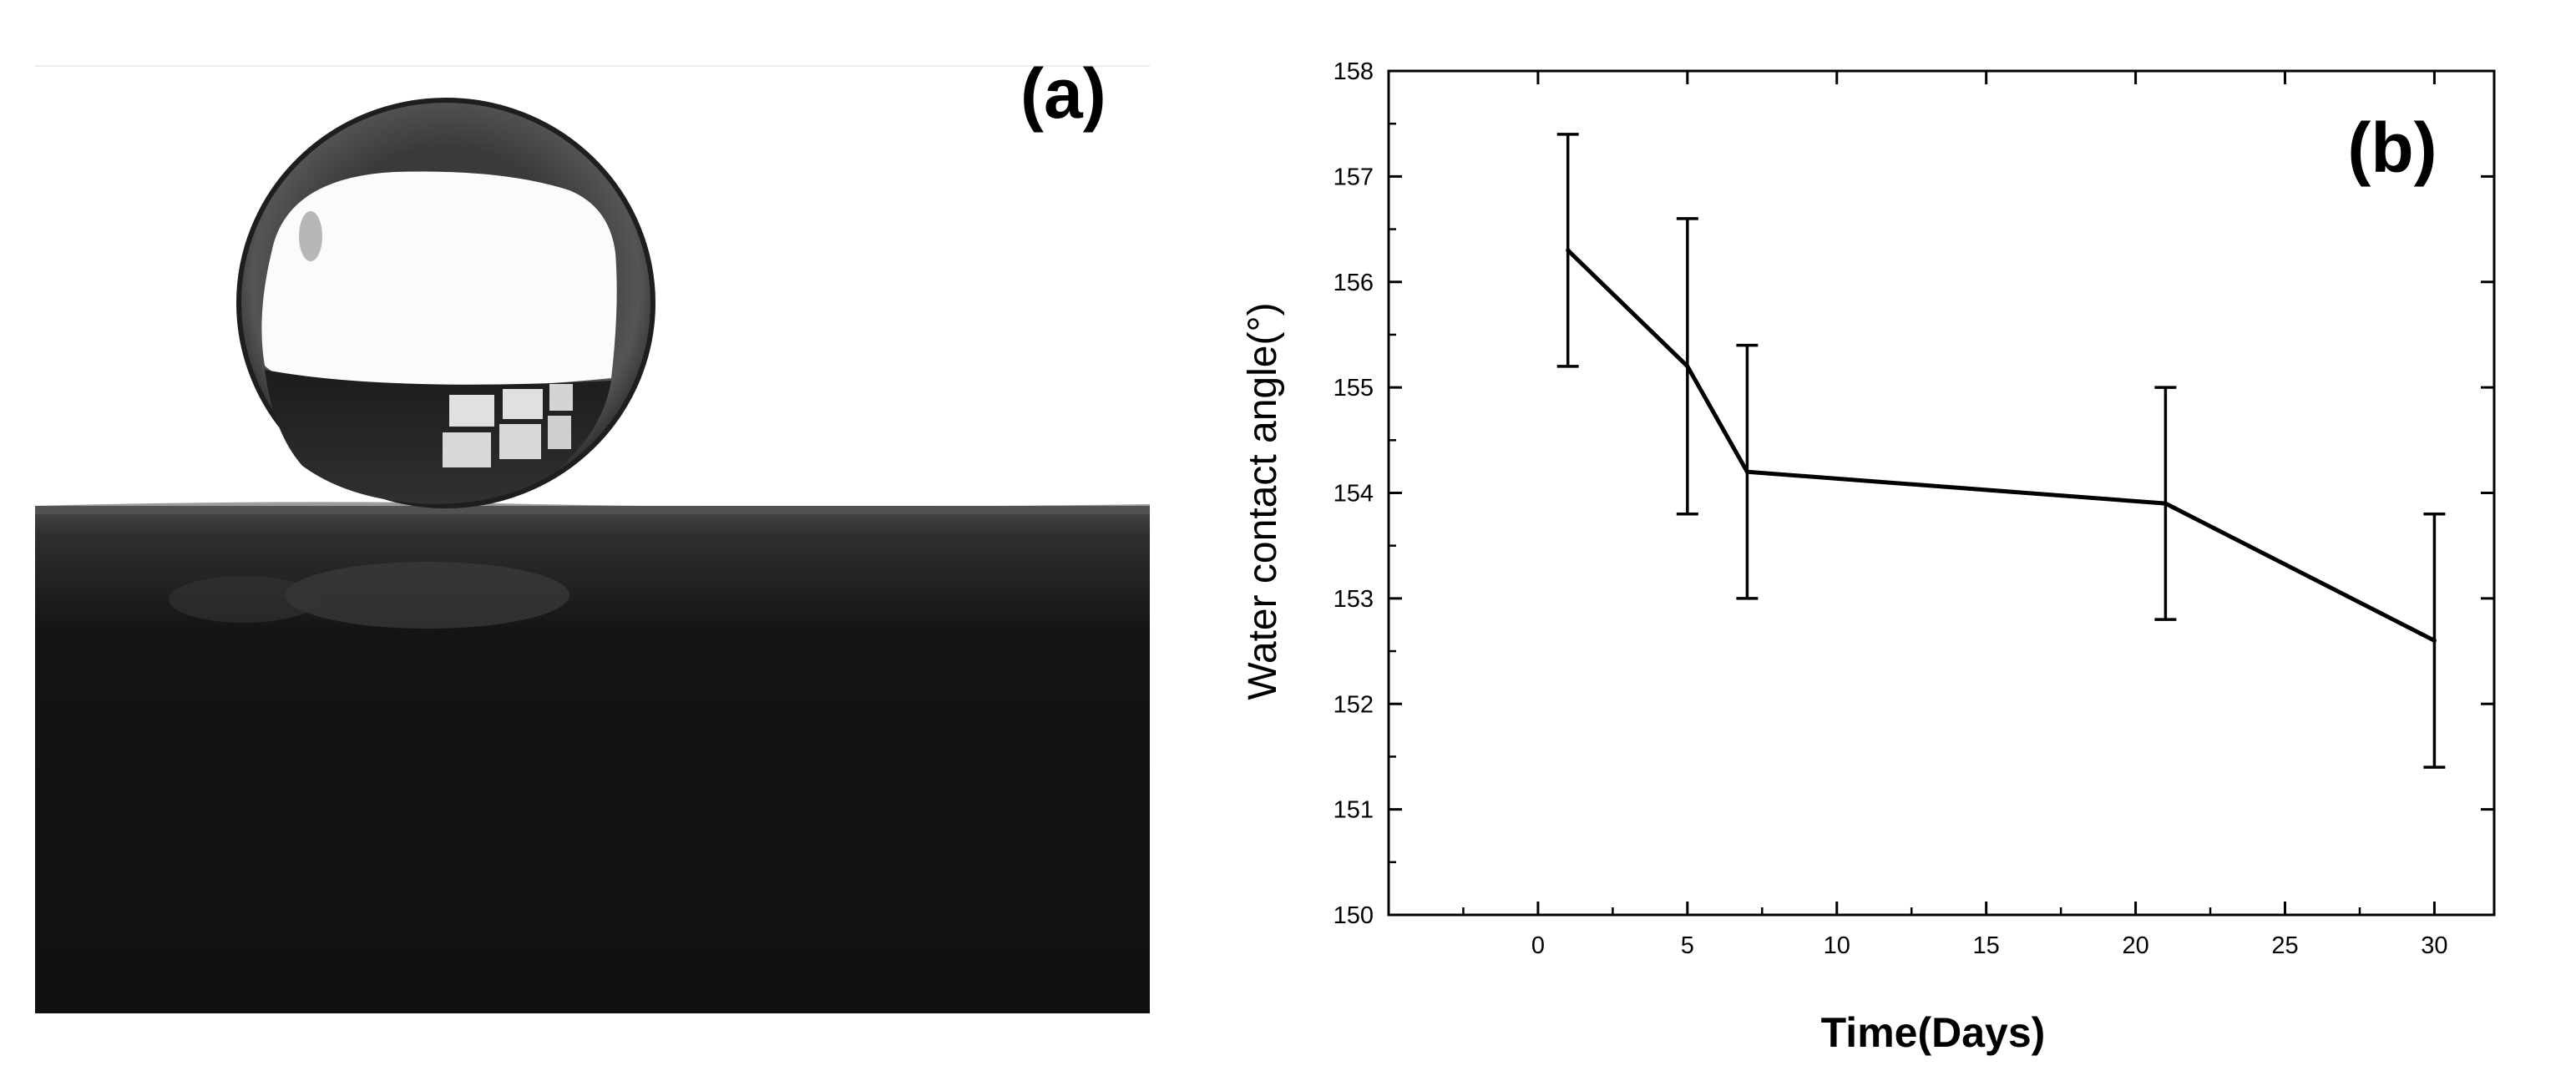  What do you see at coordinates (1354, 72) in the screenshot?
I see `y-tick-label: 158` at bounding box center [1354, 72].